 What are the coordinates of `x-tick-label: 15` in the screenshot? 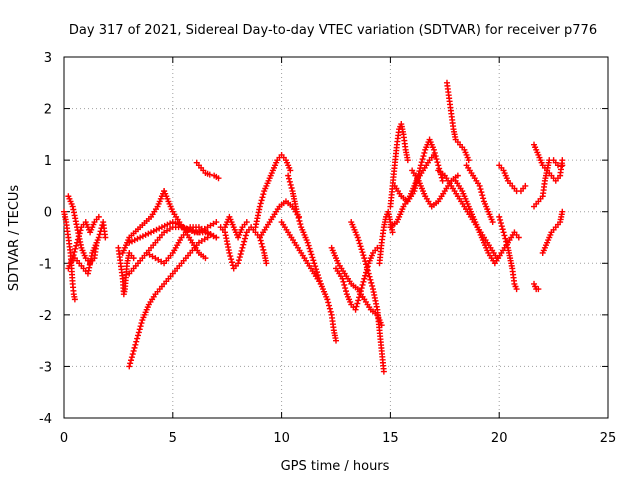 It's located at (390, 438).